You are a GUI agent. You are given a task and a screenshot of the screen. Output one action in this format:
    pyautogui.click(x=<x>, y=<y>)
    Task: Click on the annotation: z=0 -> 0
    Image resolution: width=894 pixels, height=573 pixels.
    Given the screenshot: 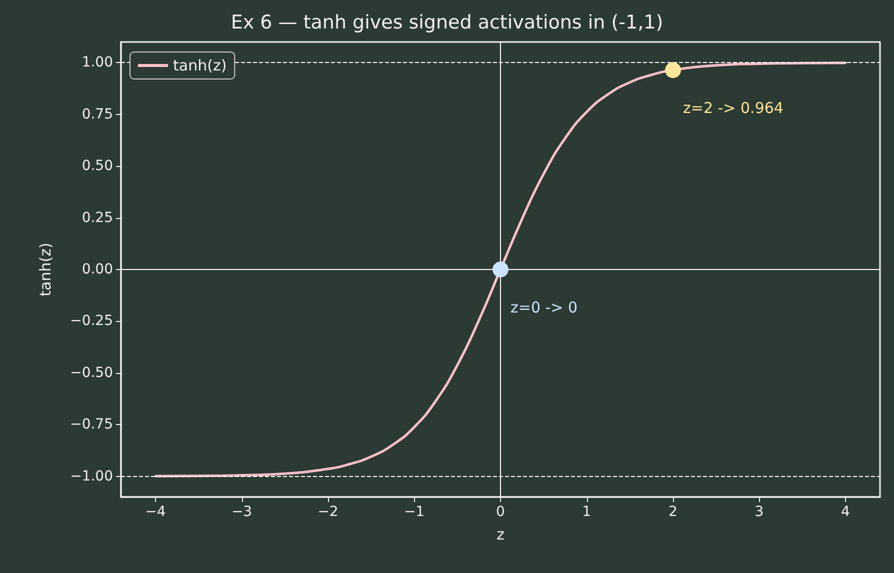 What is the action you would take?
    pyautogui.click(x=544, y=307)
    